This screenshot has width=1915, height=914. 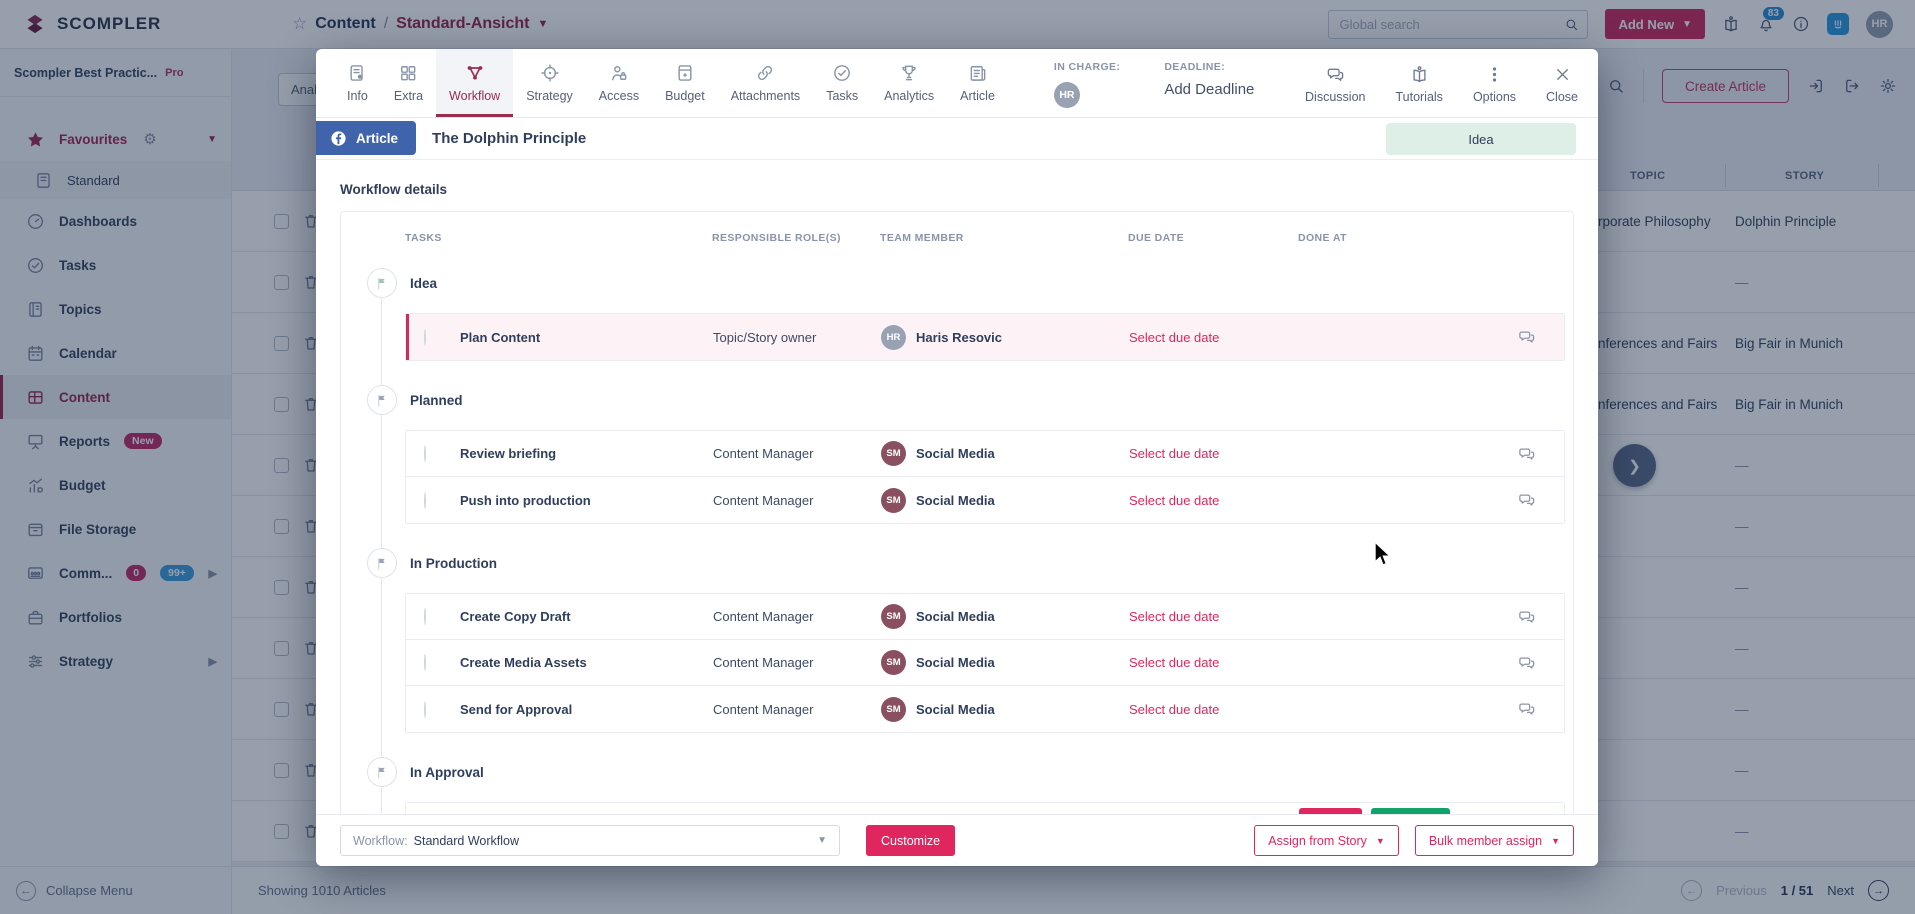 I want to click on tab-strategy: Strategy, so click(x=549, y=83).